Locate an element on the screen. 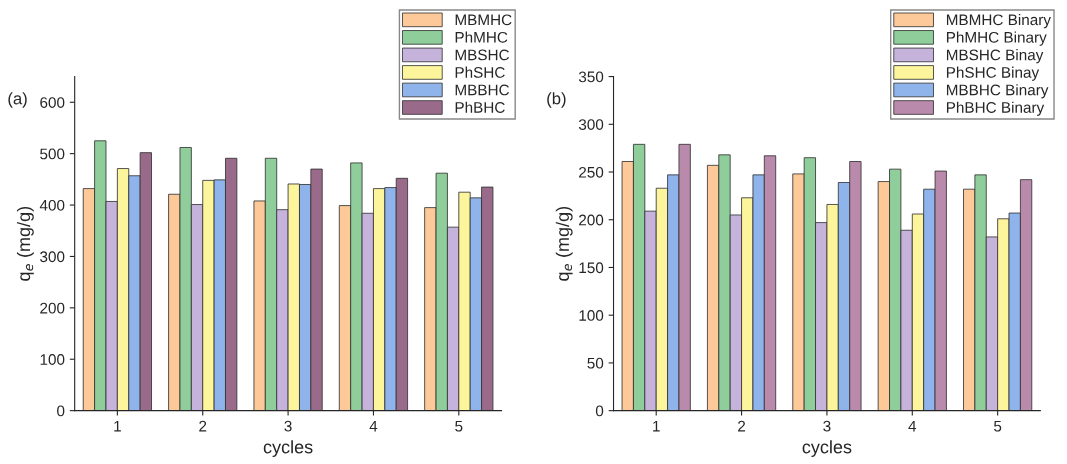 This screenshot has height=464, width=1067. text: (a) is located at coordinates (17, 100).